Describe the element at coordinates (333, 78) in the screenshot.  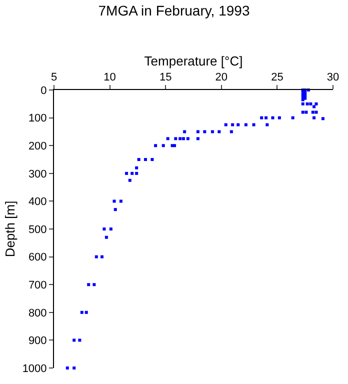
I see `x-tick-label: 30` at that location.